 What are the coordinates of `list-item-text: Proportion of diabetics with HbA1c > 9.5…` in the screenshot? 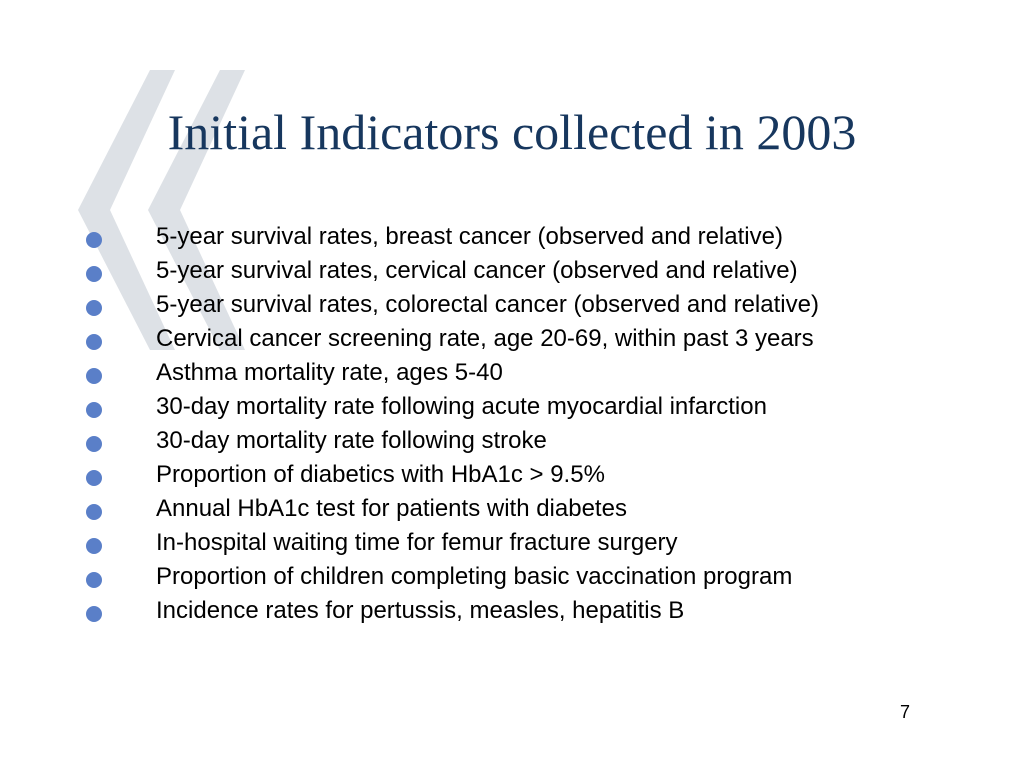 It's located at (380, 474).